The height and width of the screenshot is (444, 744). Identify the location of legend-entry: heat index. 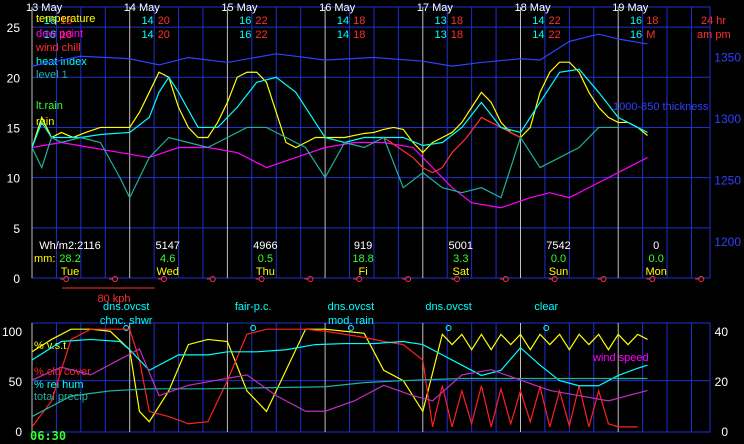
(61, 62).